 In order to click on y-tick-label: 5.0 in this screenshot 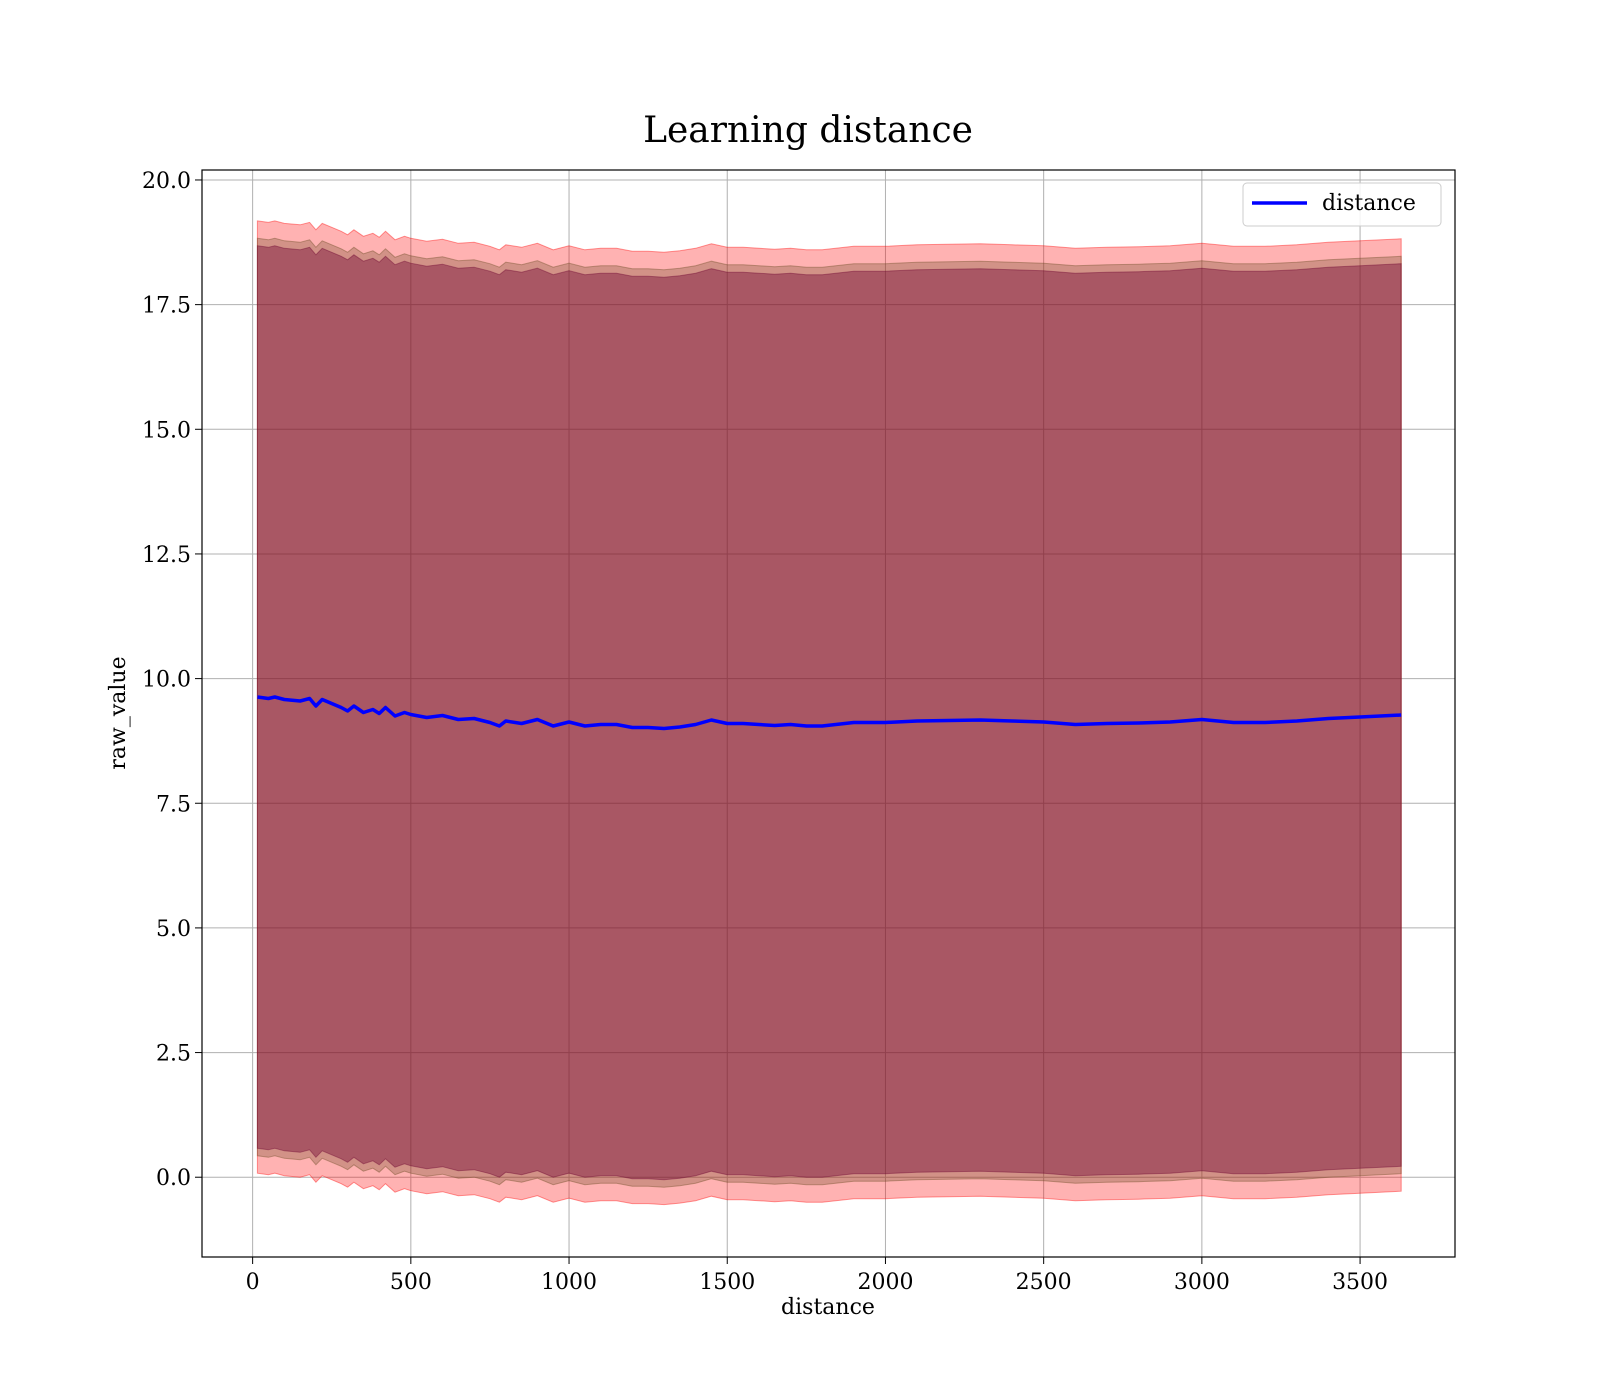, I will do `click(173, 929)`.